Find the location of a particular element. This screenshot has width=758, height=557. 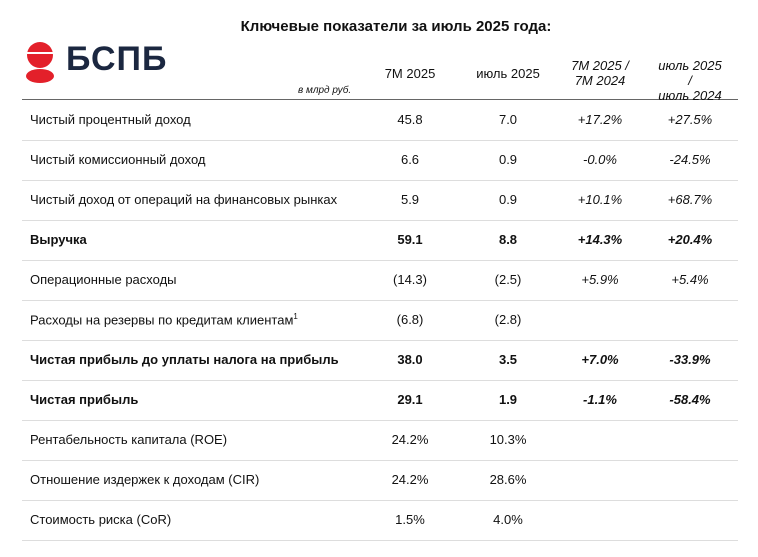

cell: -0.0% is located at coordinates (600, 159).